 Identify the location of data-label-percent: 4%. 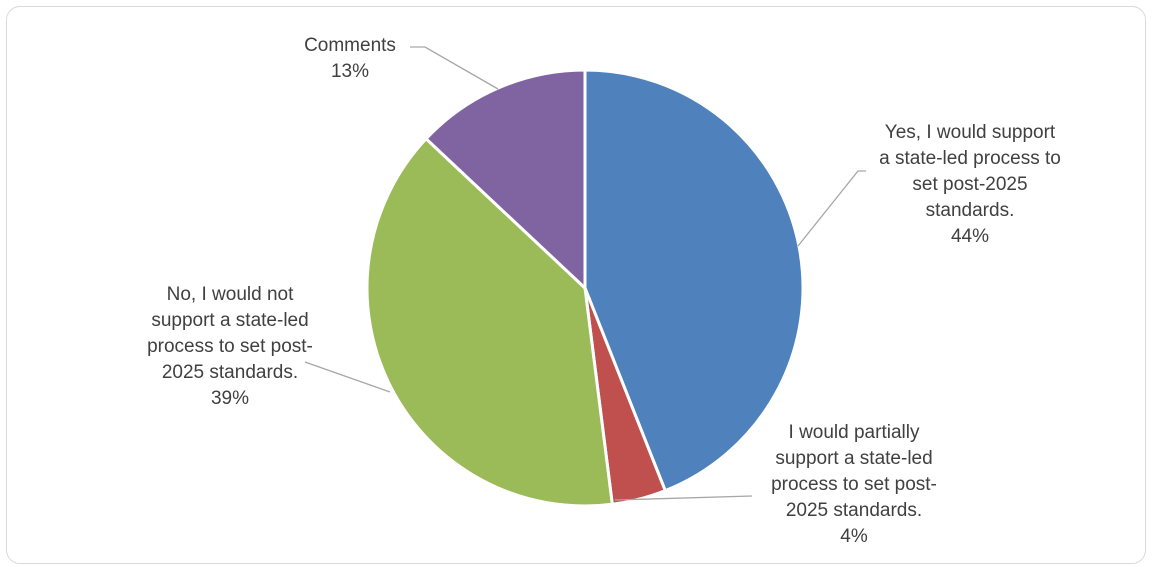
(854, 536).